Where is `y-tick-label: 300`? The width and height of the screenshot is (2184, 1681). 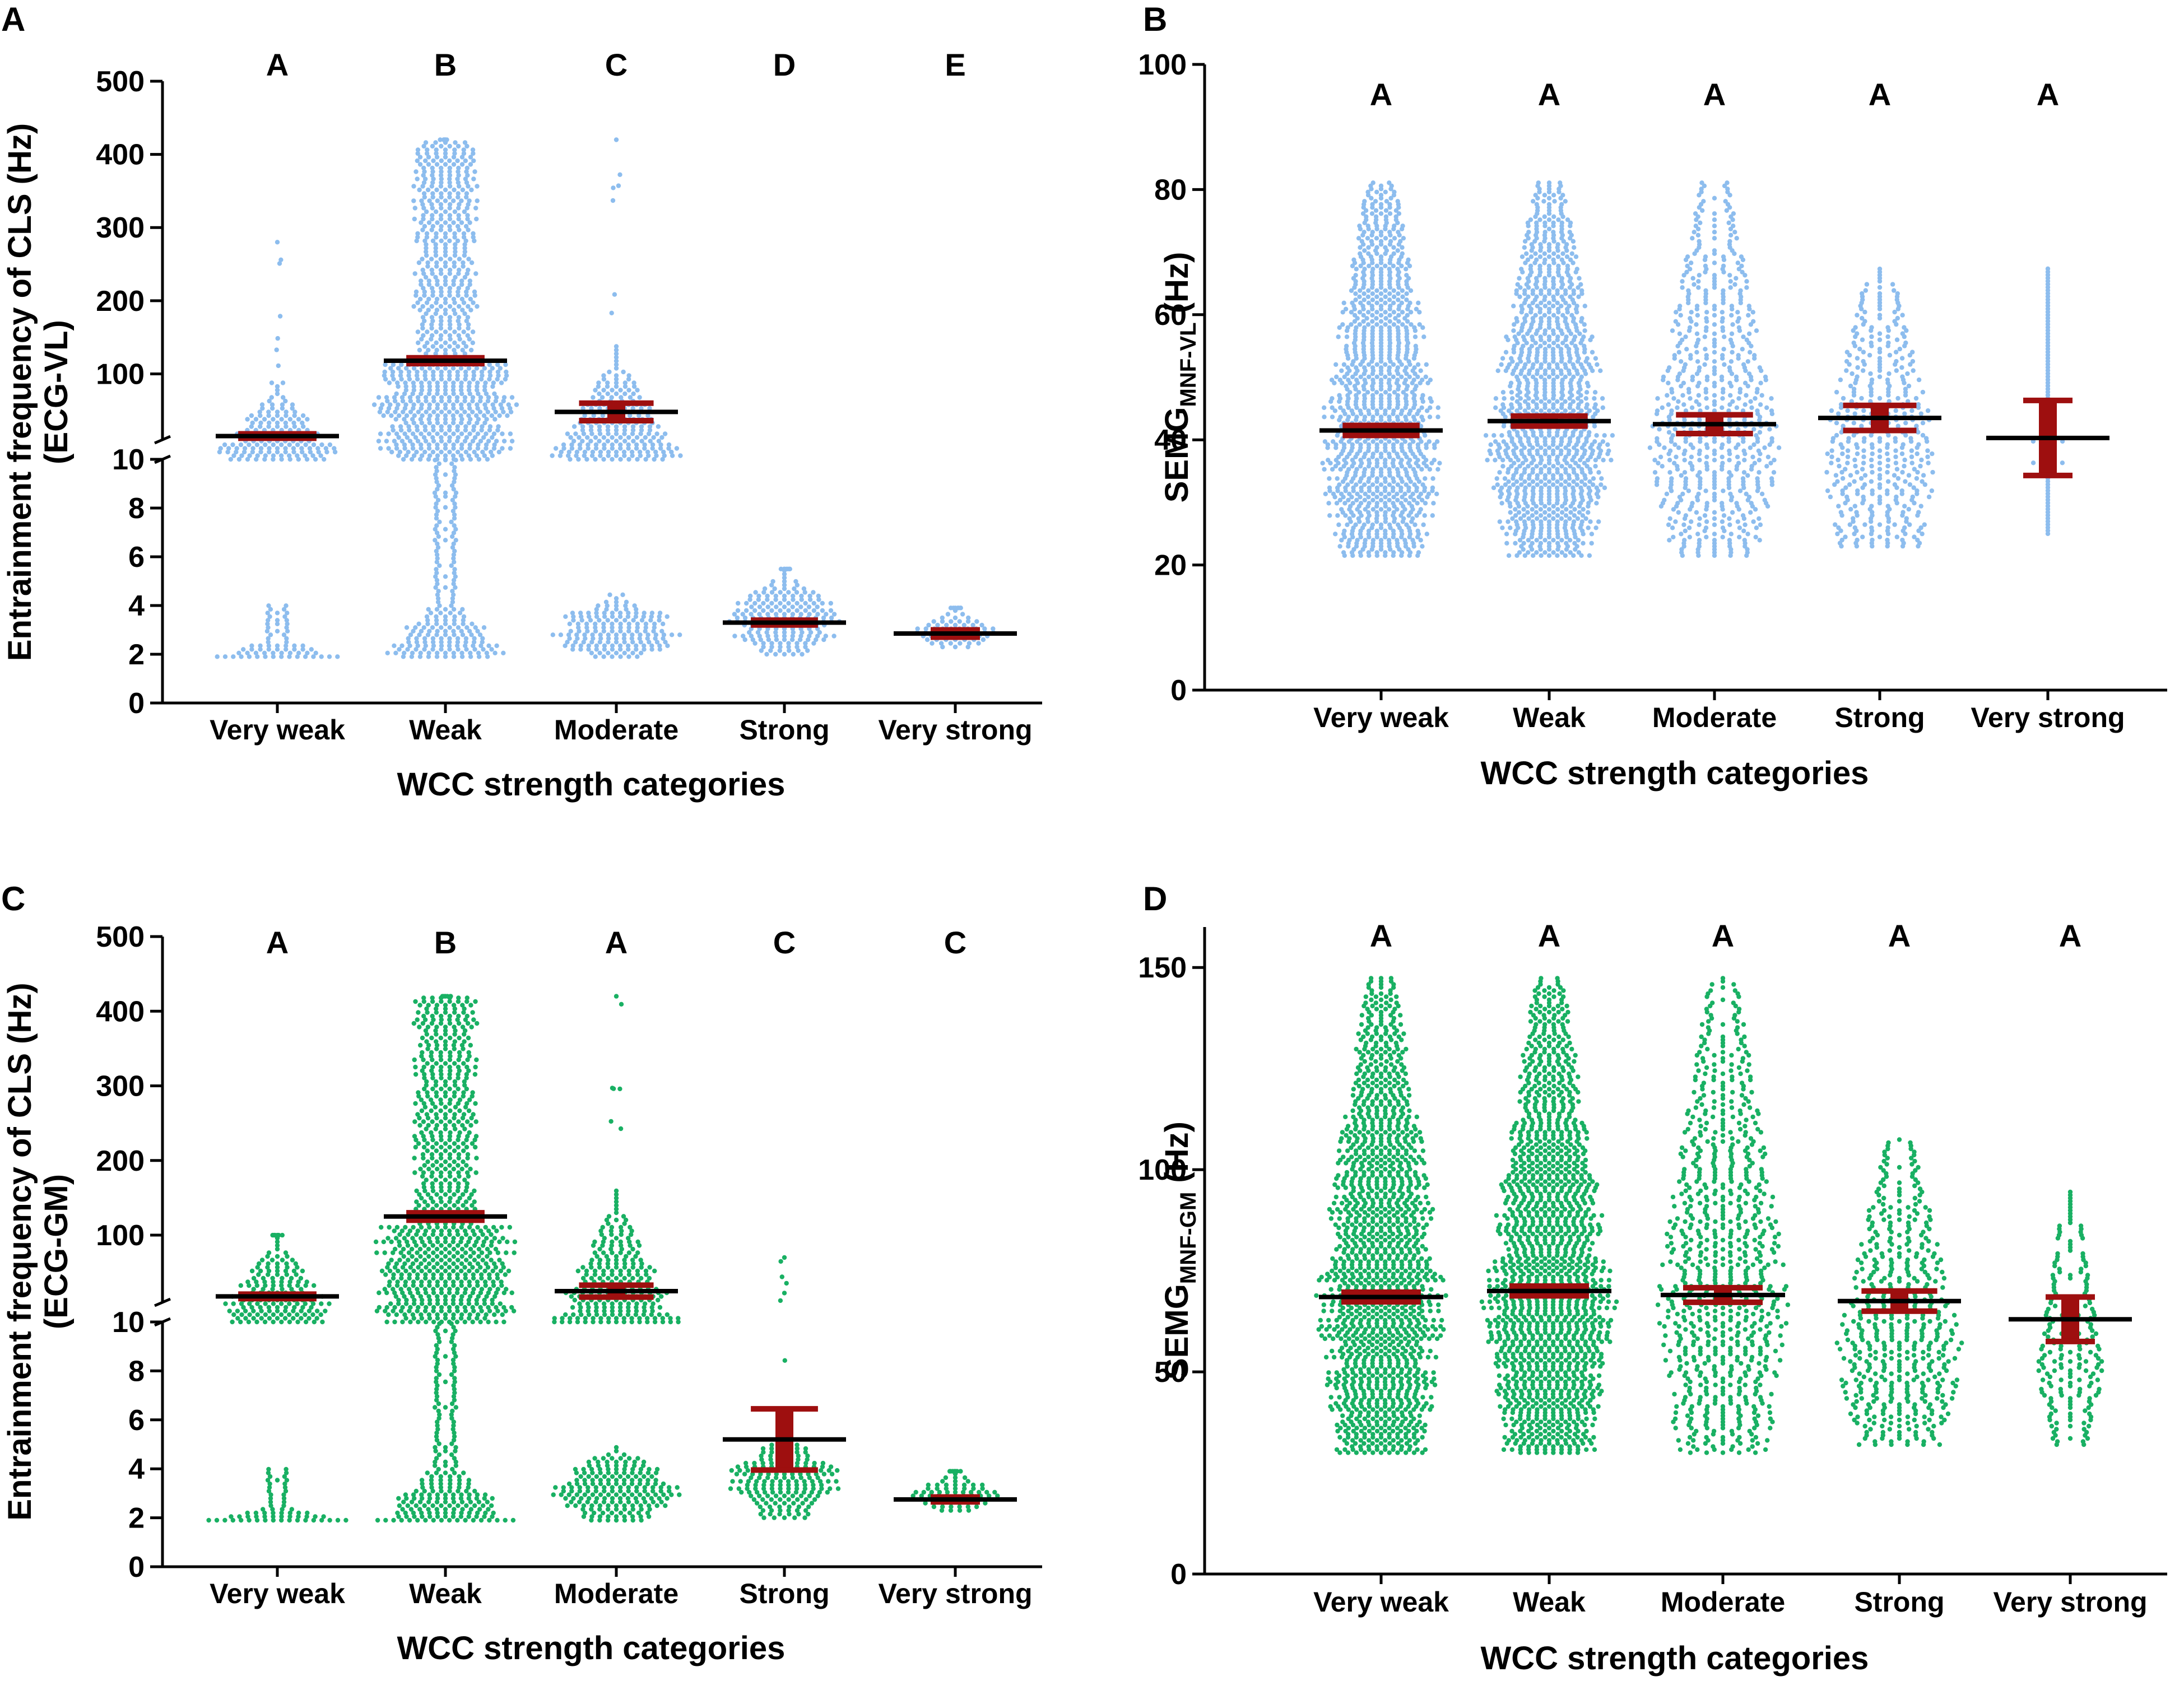
y-tick-label: 300 is located at coordinates (120, 228).